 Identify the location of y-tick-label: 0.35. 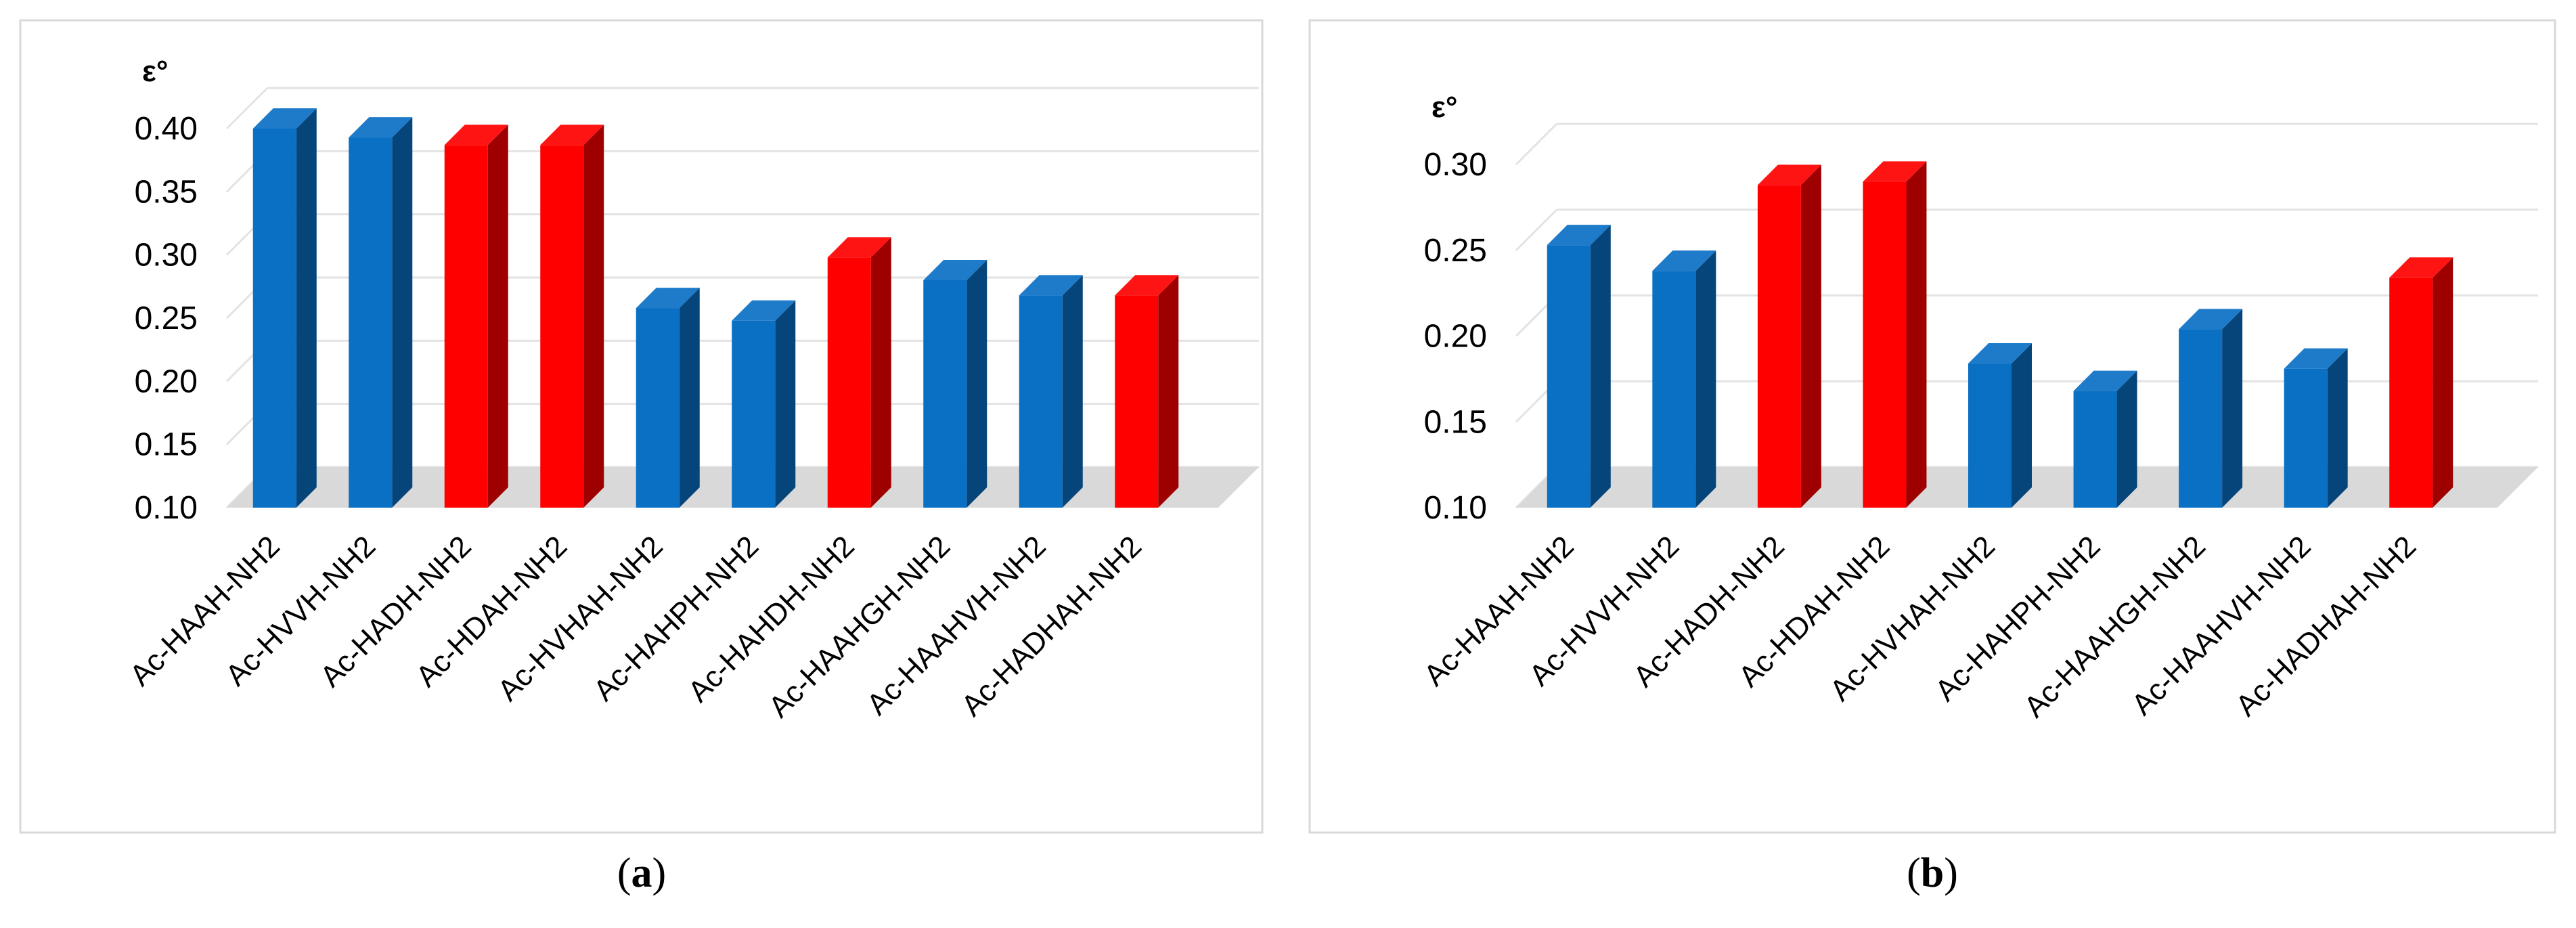
(166, 192).